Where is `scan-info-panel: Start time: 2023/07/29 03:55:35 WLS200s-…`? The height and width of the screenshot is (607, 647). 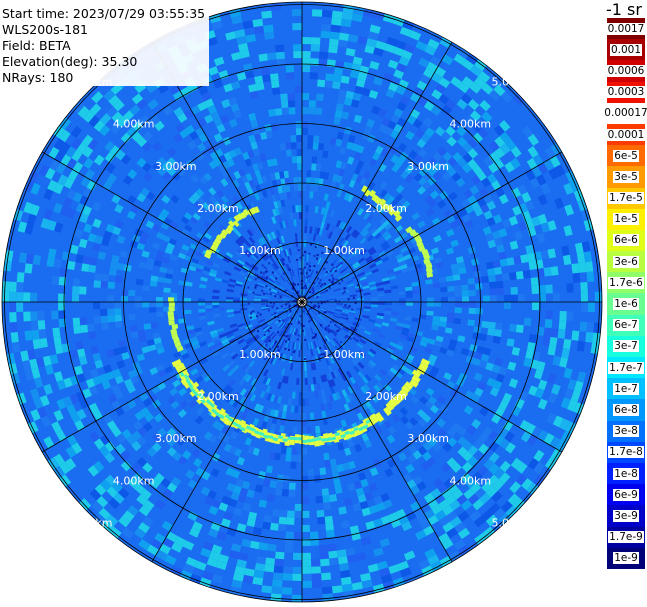 scan-info-panel: Start time: 2023/07/29 03:55:35 WLS200s-… is located at coordinates (105, 46).